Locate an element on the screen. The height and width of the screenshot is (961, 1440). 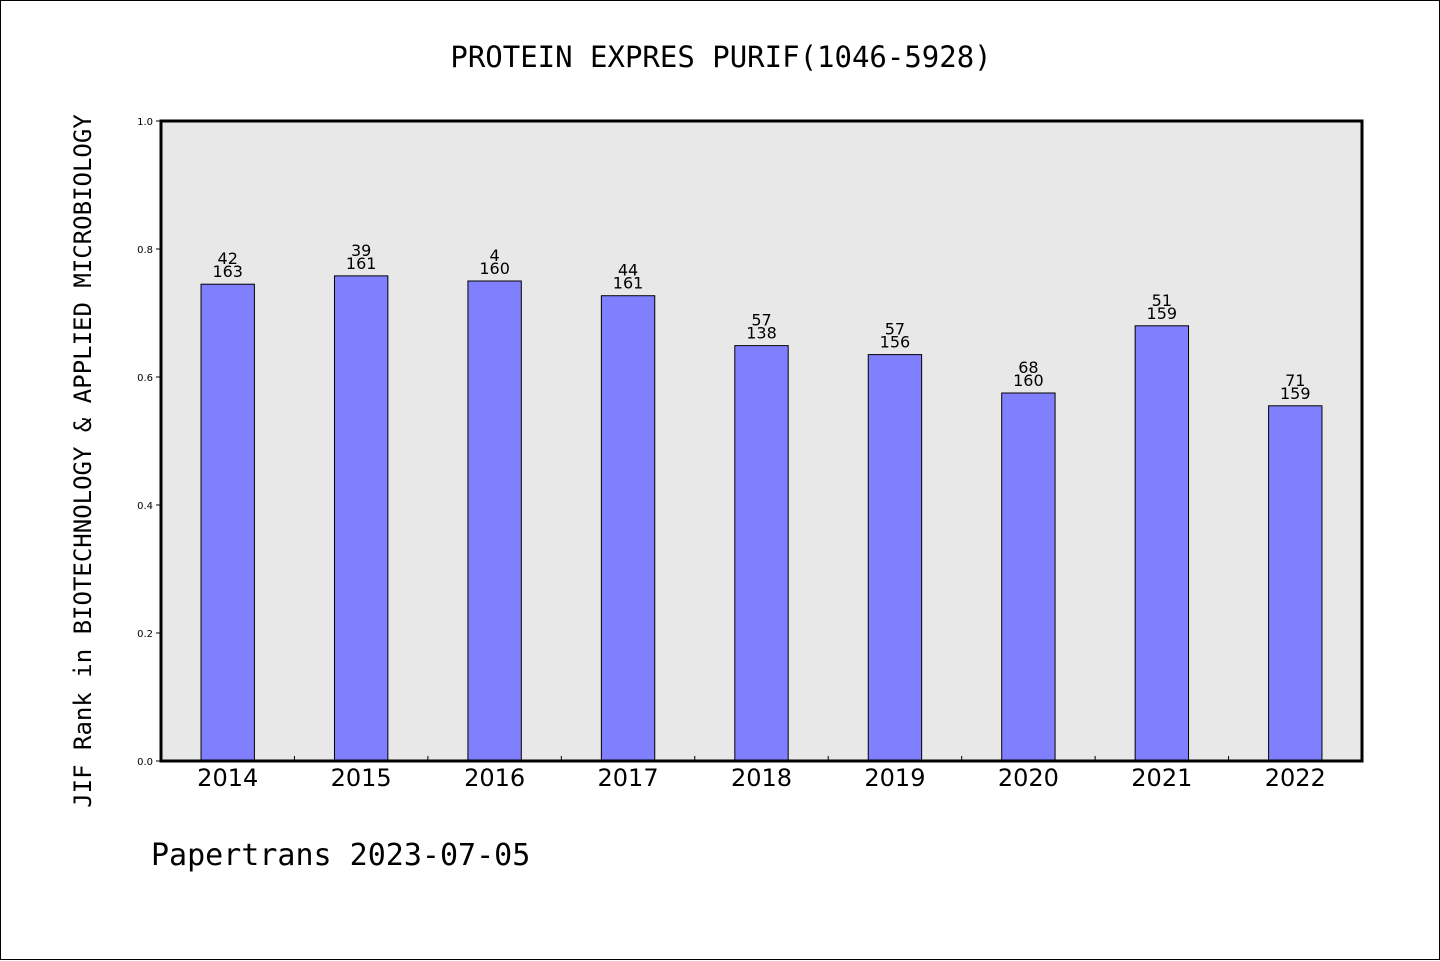
y-tick-label: 0.8 is located at coordinates (145, 250).